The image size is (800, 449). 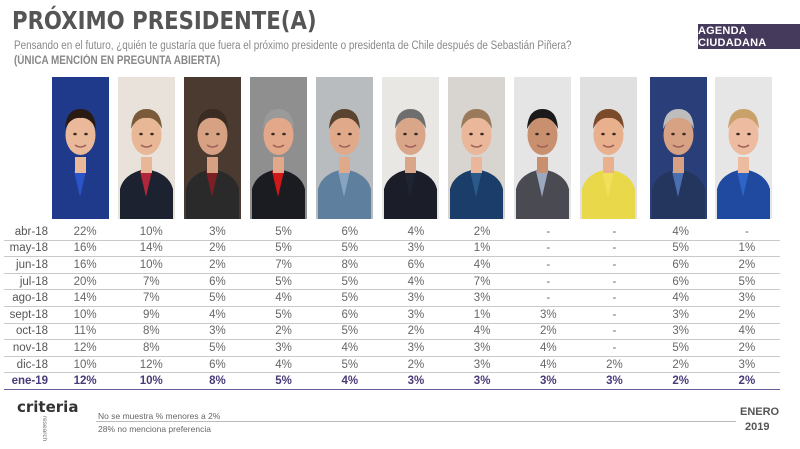 What do you see at coordinates (28, 282) in the screenshot?
I see `row-month-label: jul-18` at bounding box center [28, 282].